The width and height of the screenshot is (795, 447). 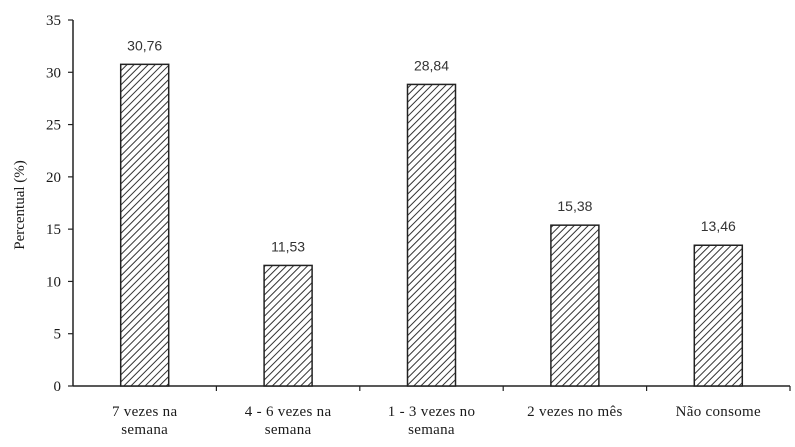 What do you see at coordinates (432, 421) in the screenshot?
I see `x-tick-label: 1 - 3 vezes no semana` at bounding box center [432, 421].